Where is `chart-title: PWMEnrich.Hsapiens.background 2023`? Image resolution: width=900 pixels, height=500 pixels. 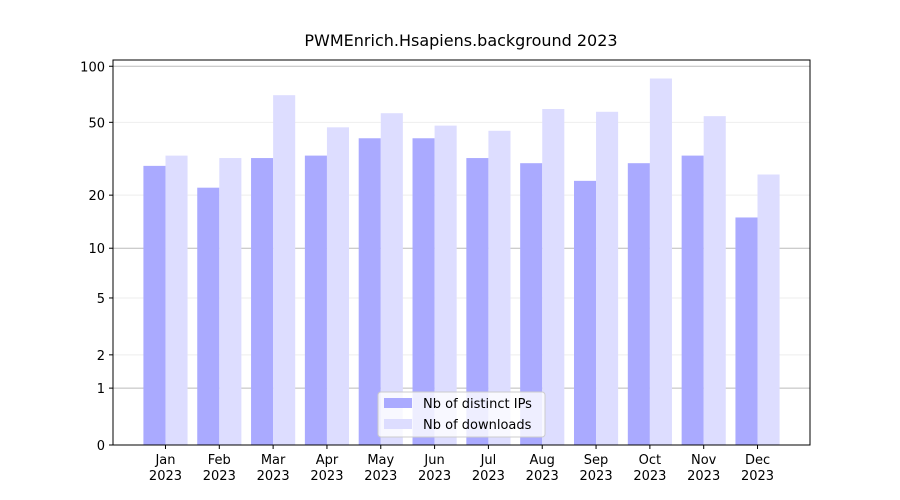 chart-title: PWMEnrich.Hsapiens.background 2023 is located at coordinates (460, 40).